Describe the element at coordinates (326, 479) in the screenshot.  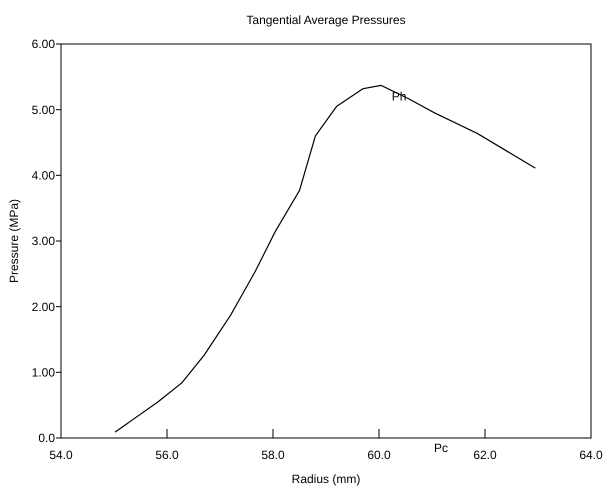
I see `x-axis-title: Radius (mm)` at that location.